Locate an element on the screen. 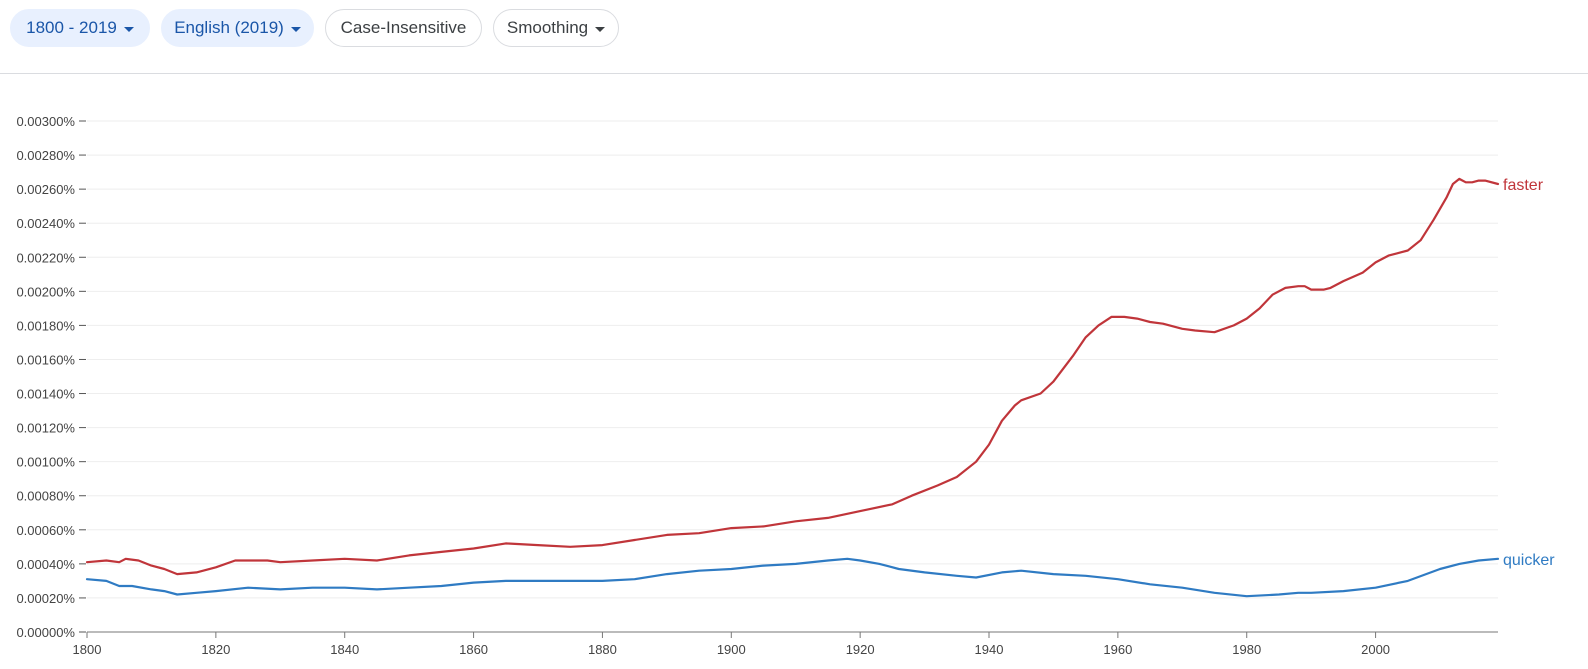 The width and height of the screenshot is (1588, 669). y-tick-label: 0.00080% is located at coordinates (45, 496).